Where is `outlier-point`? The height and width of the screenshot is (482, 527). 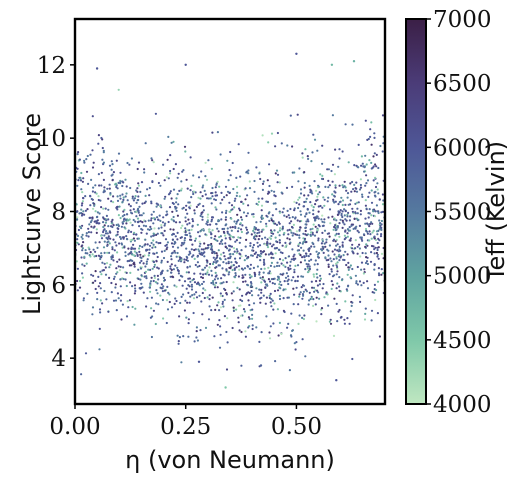 outlier-point is located at coordinates (97, 68).